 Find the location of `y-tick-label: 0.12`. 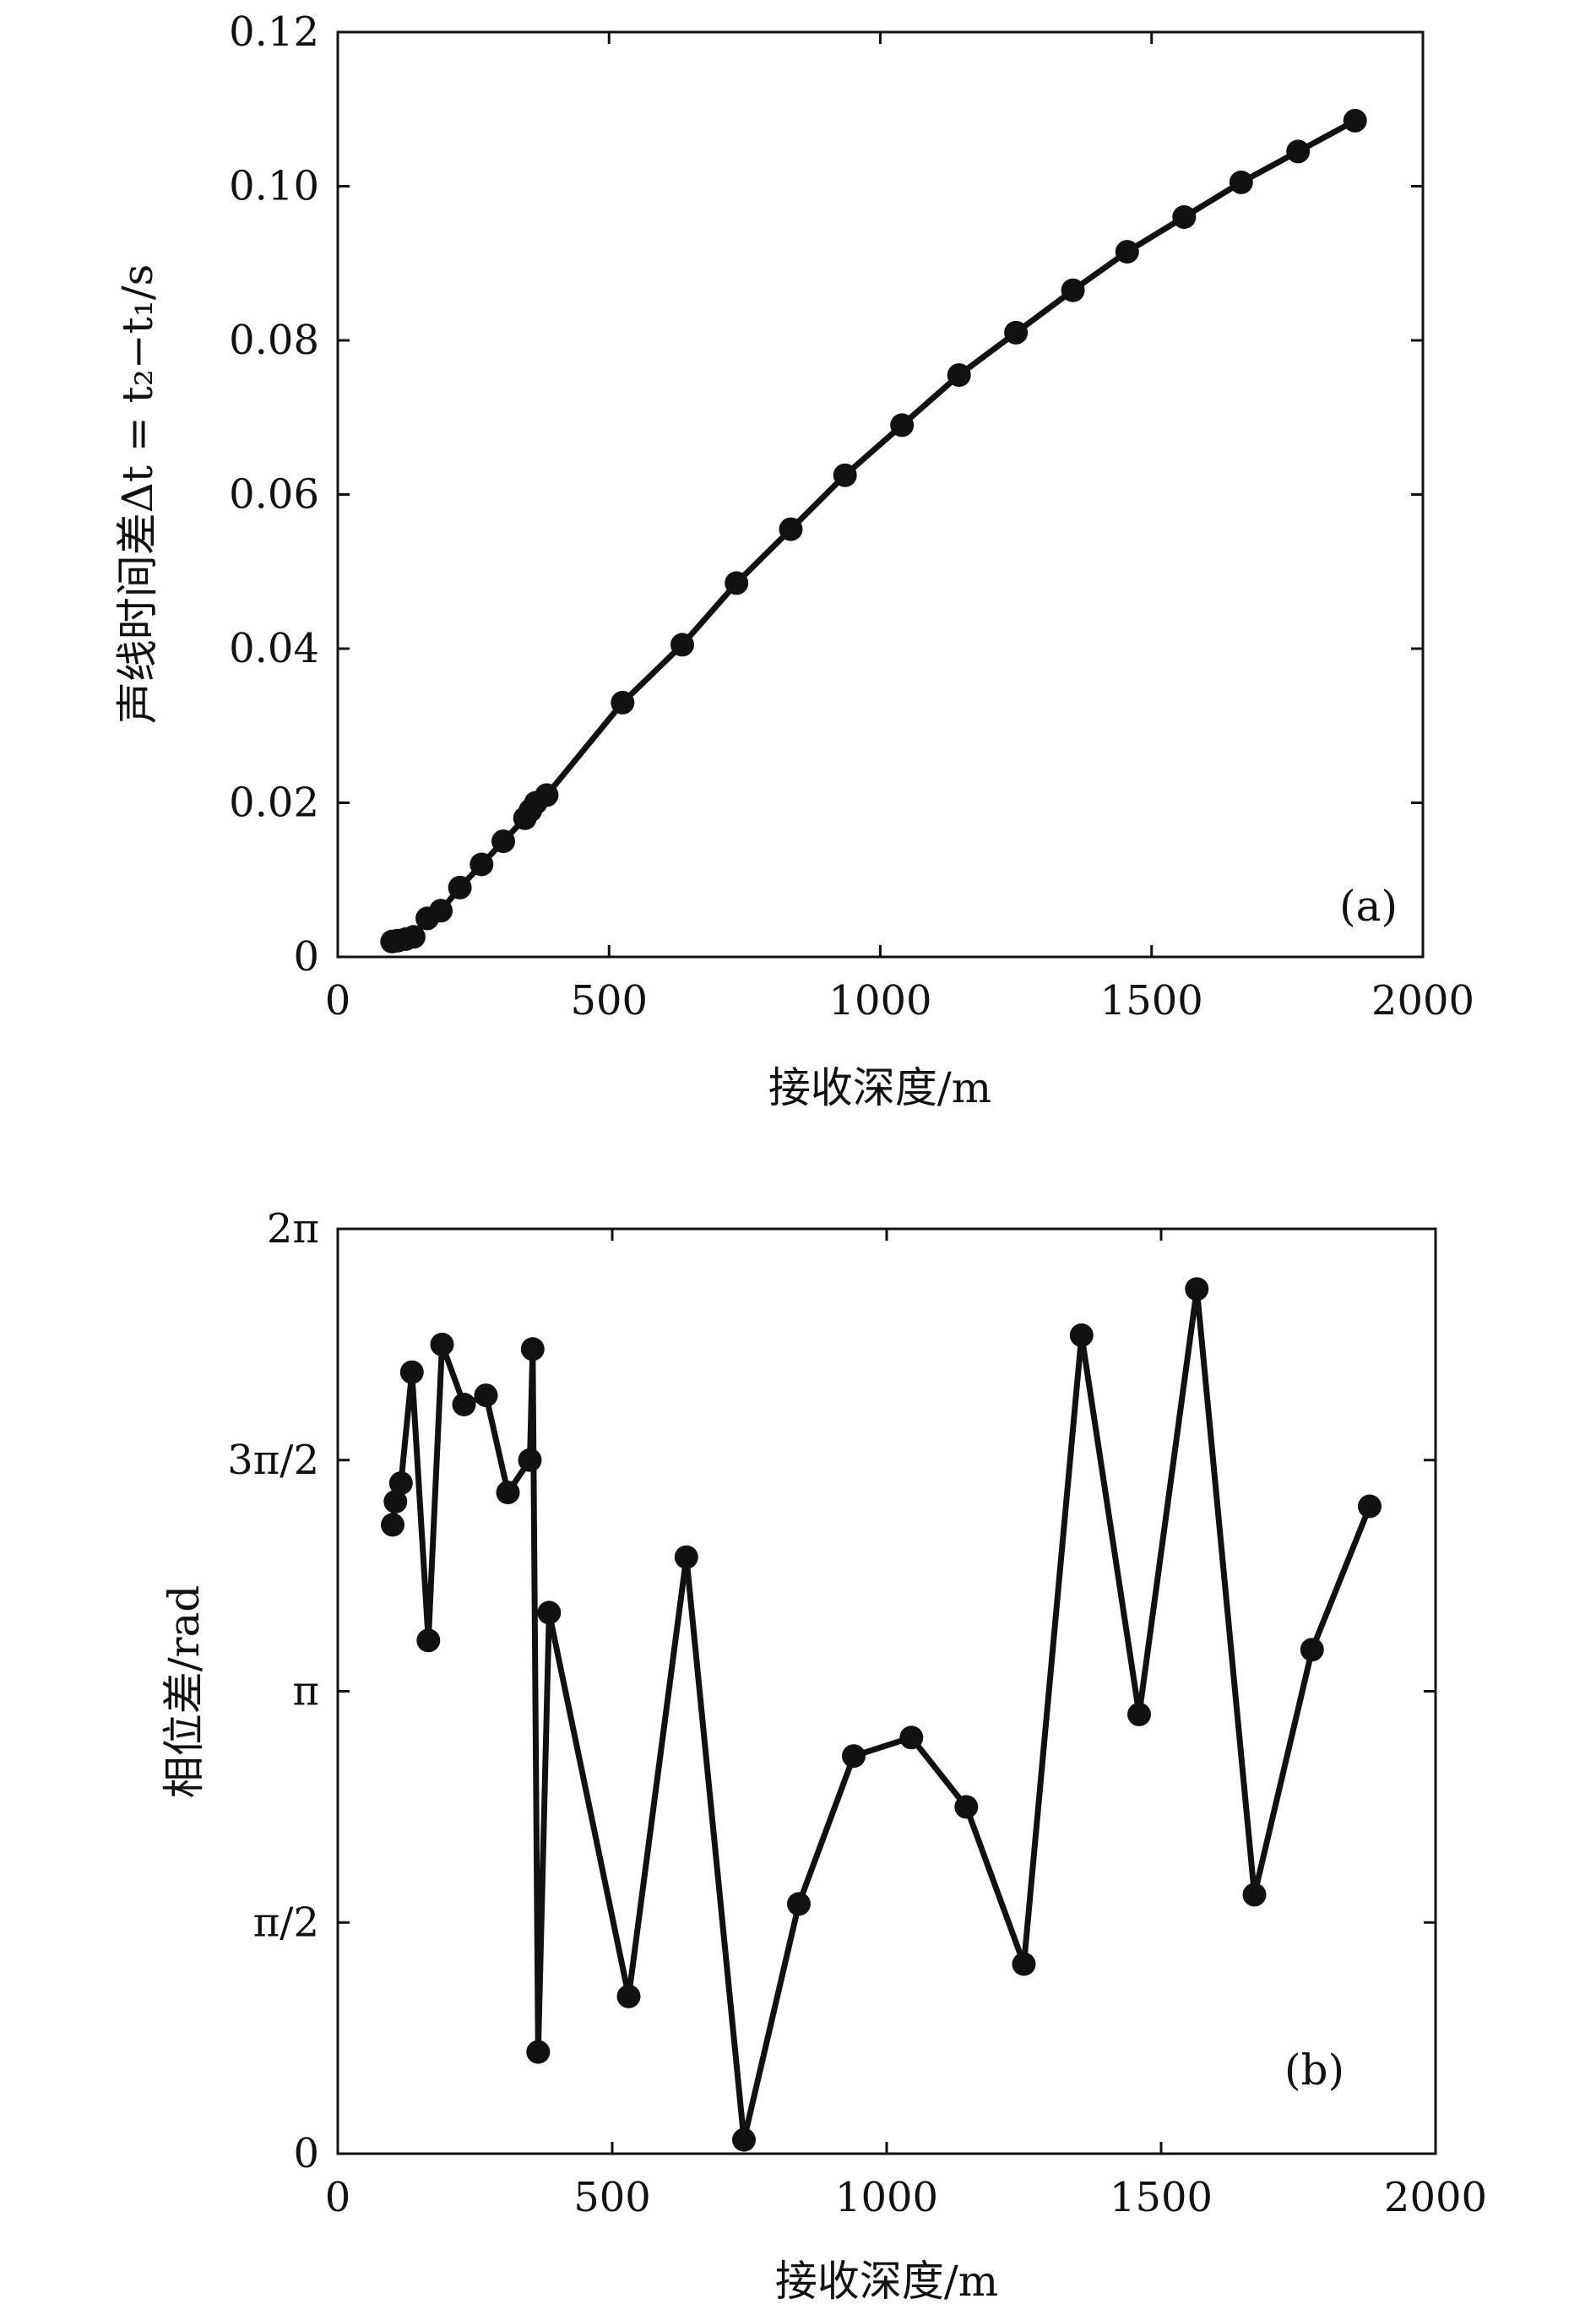

y-tick-label: 0.12 is located at coordinates (274, 32).